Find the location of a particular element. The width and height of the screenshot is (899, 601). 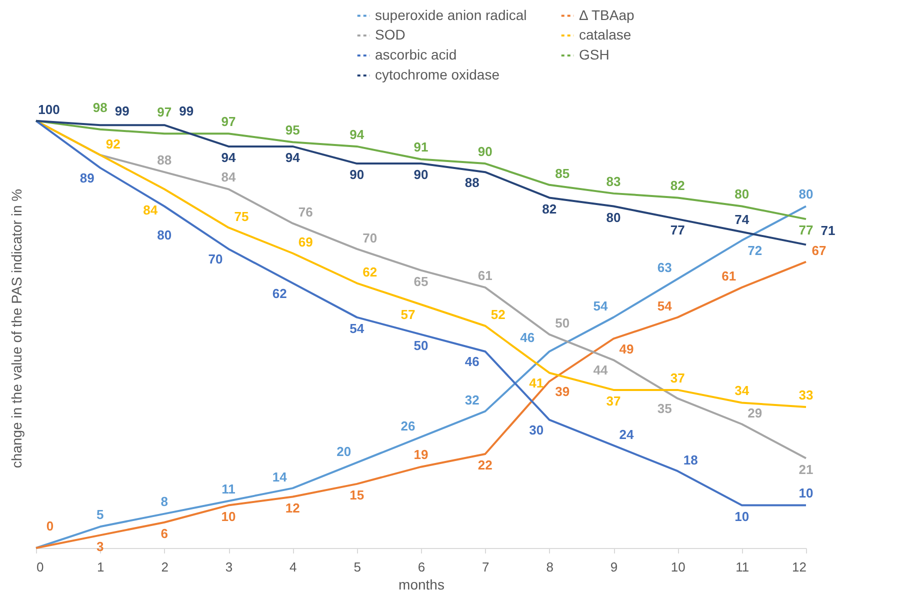

data-label: 12 is located at coordinates (292, 508).